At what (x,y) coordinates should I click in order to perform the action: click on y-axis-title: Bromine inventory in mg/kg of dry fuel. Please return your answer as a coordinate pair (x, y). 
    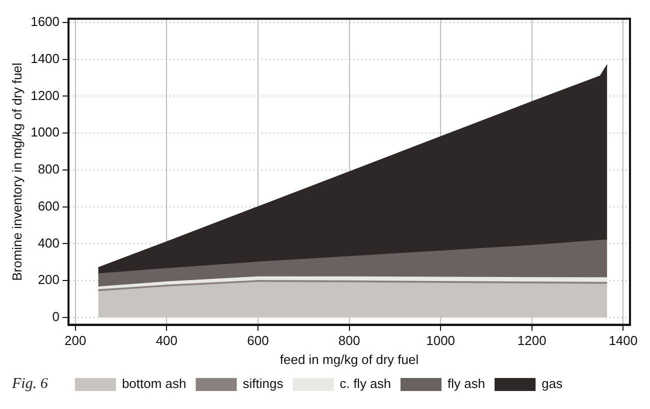
    Looking at the image, I should click on (16, 171).